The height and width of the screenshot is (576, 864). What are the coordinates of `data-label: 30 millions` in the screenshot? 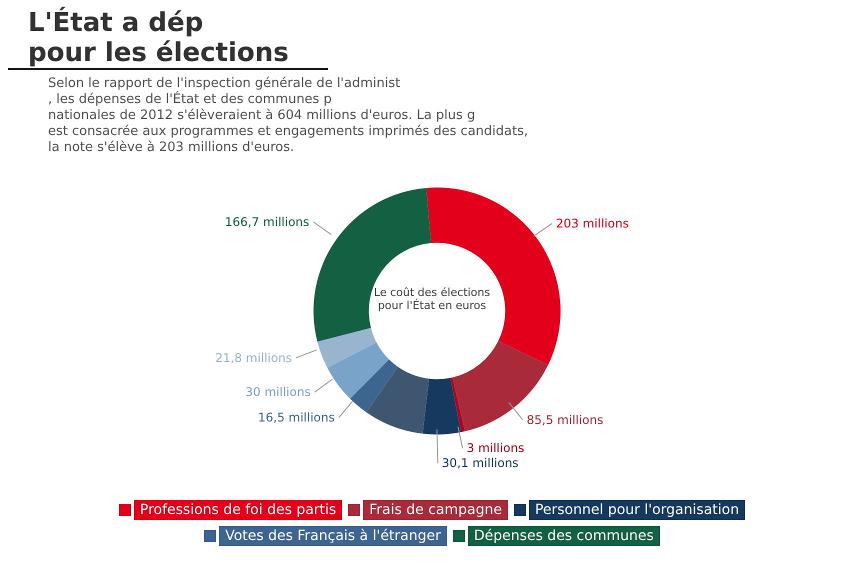 It's located at (278, 392).